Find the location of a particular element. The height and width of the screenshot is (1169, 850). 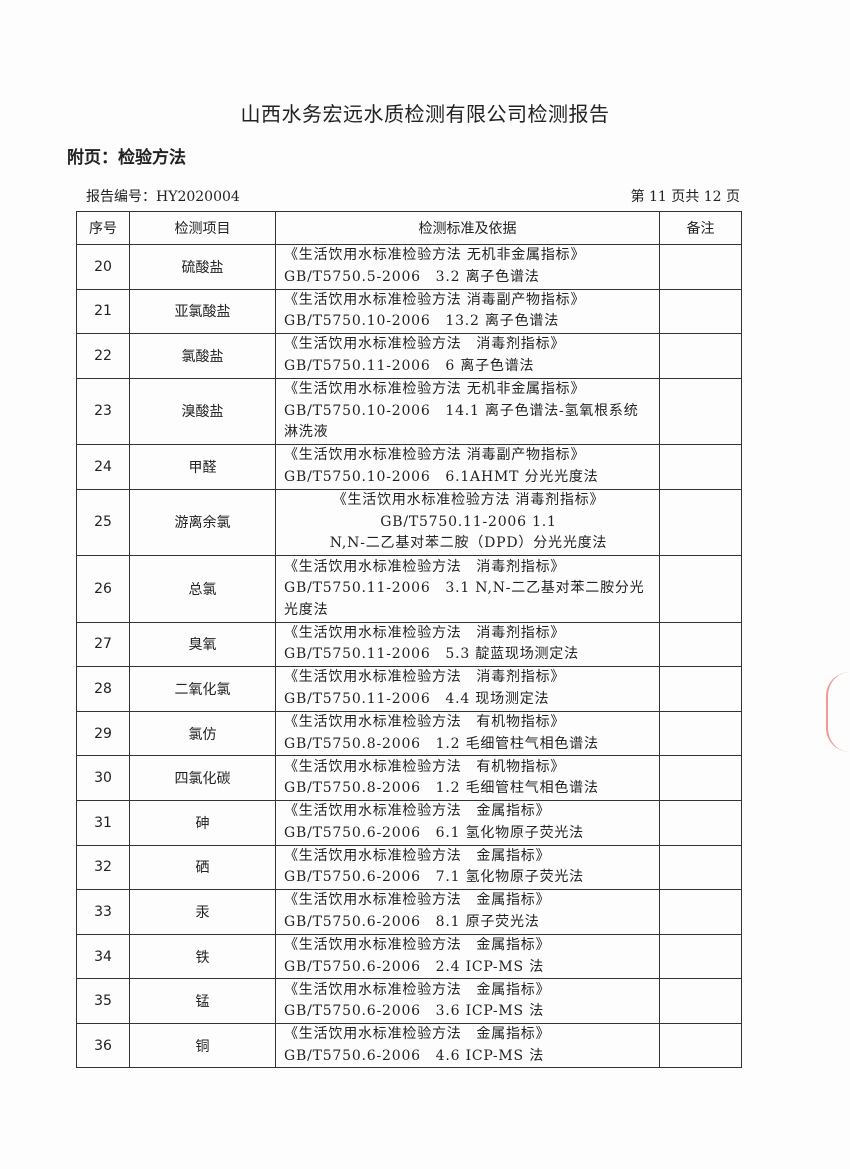

method-line: 光度法 is located at coordinates (306, 609).